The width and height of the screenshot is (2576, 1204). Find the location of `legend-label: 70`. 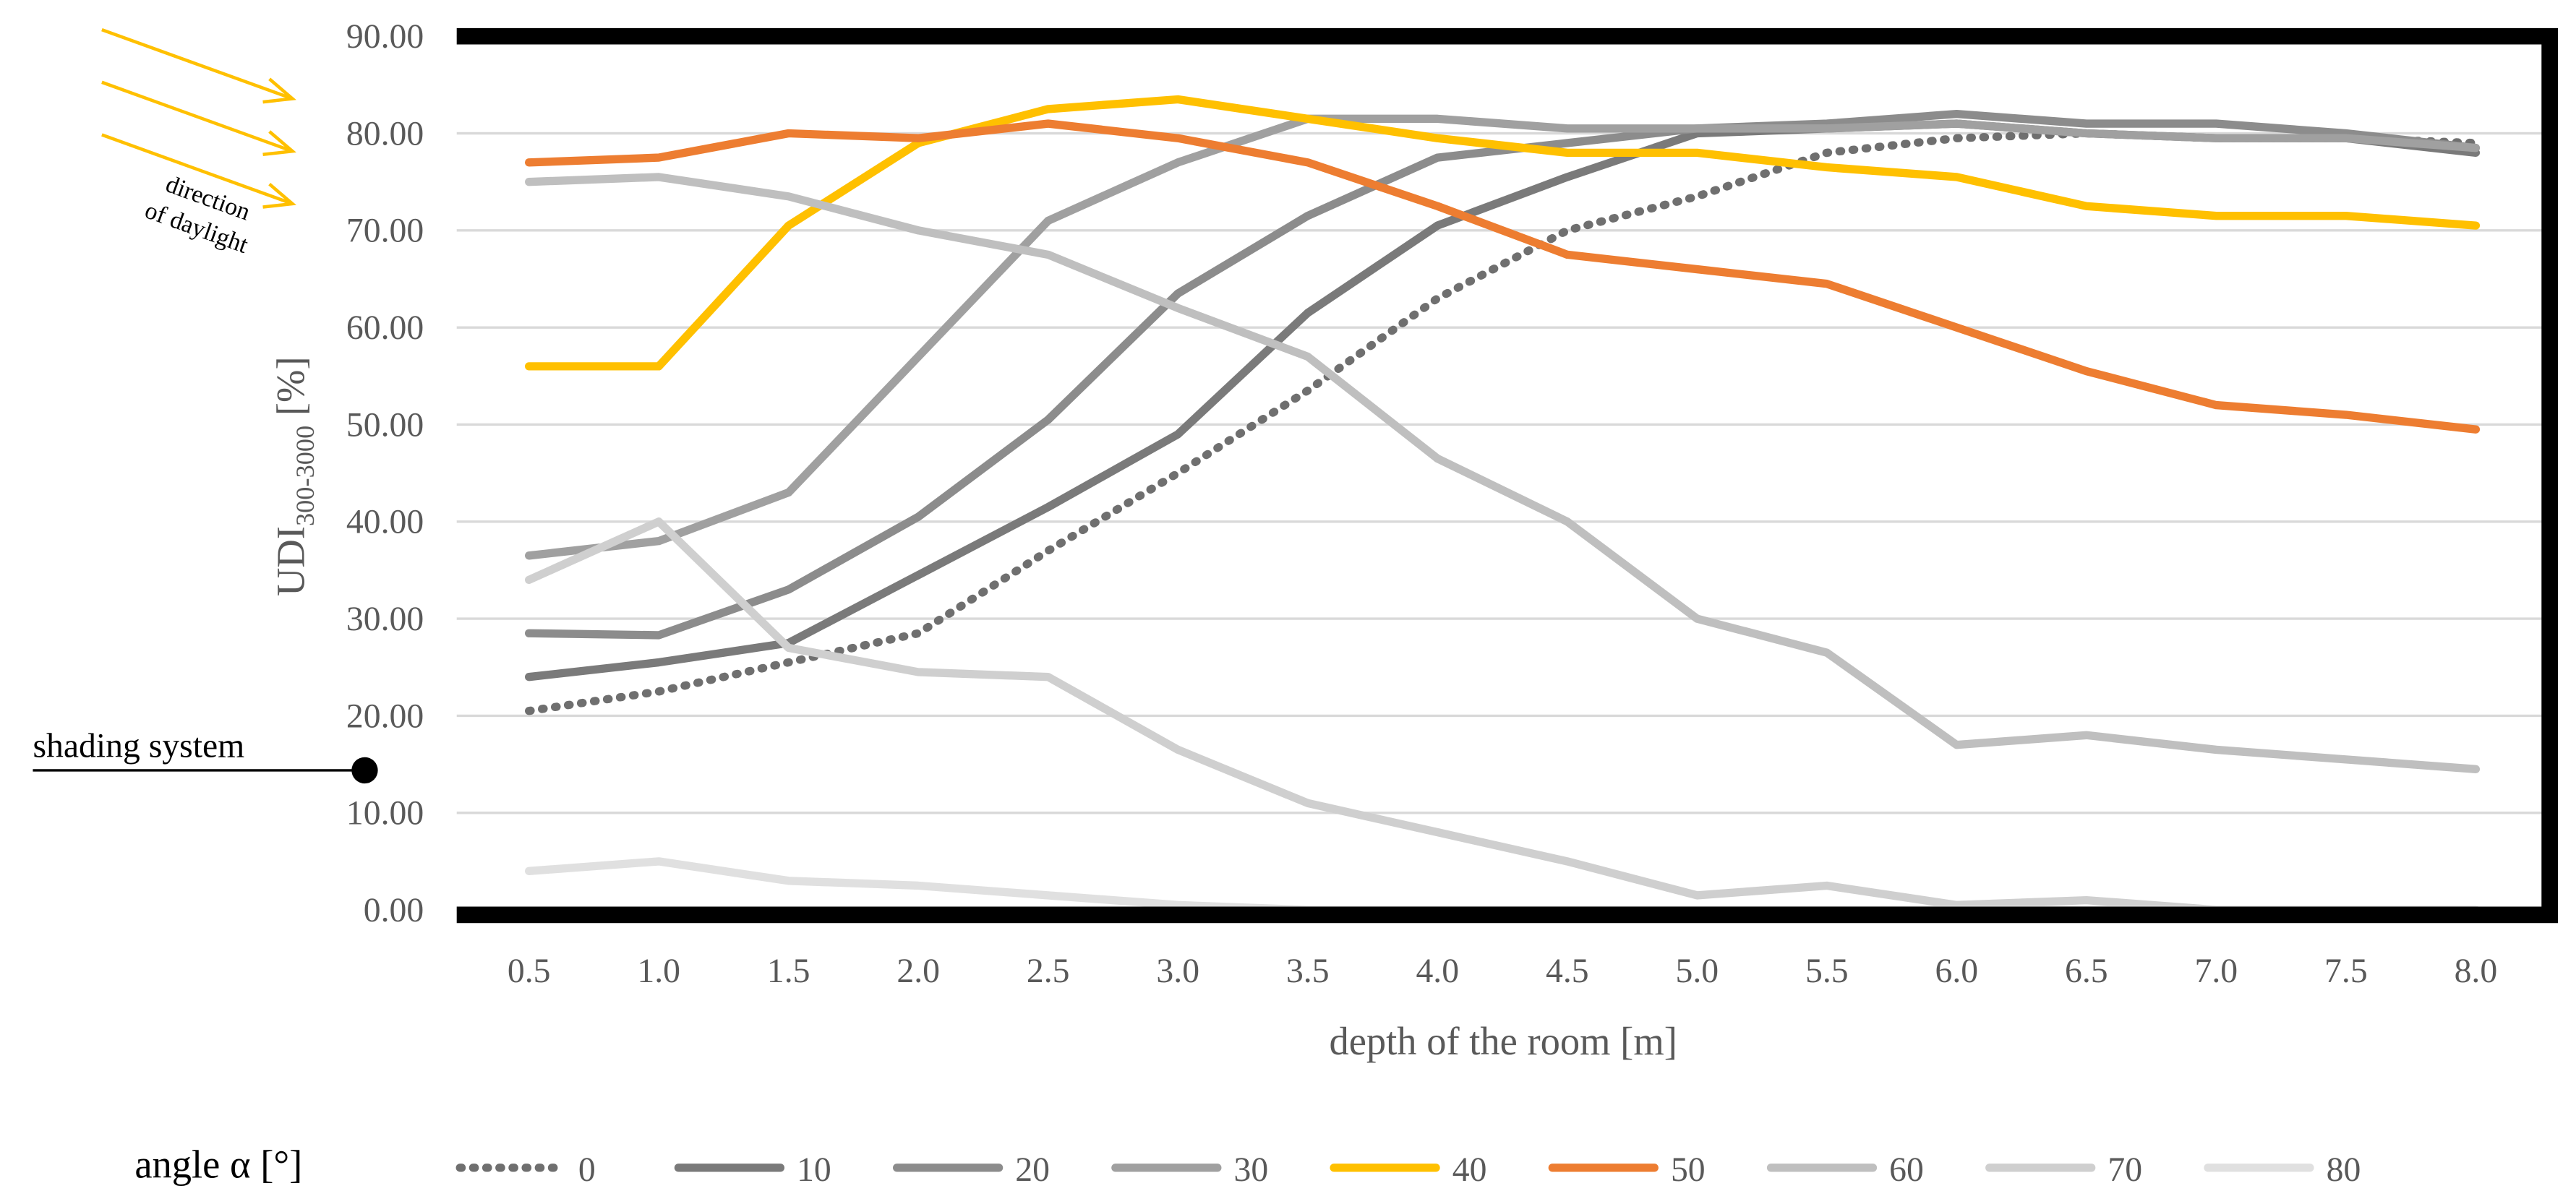

legend-label: 70 is located at coordinates (2125, 1170).